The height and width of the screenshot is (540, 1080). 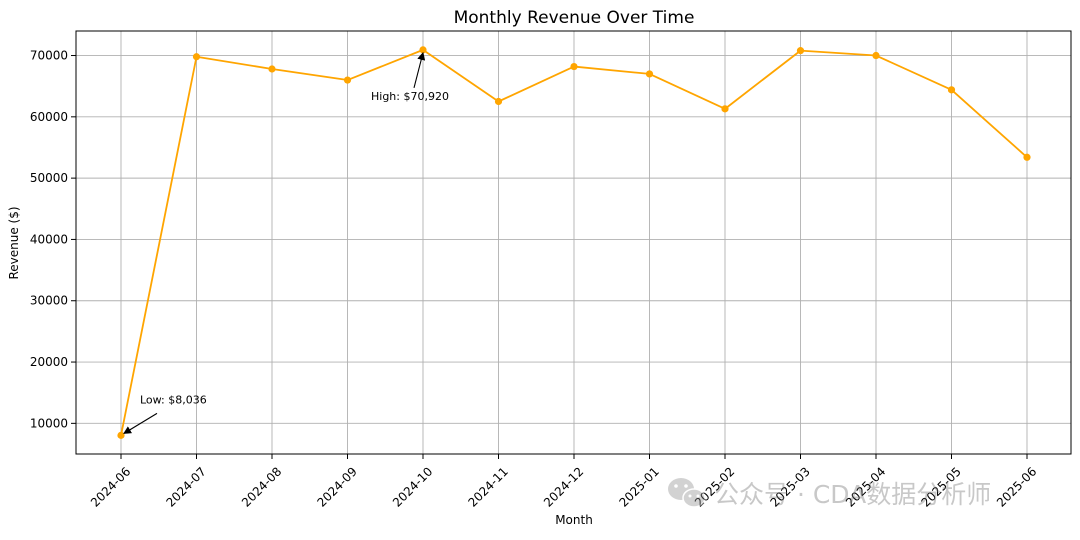 What do you see at coordinates (14, 242) in the screenshot?
I see `y-axis-label: Revenue ($)` at bounding box center [14, 242].